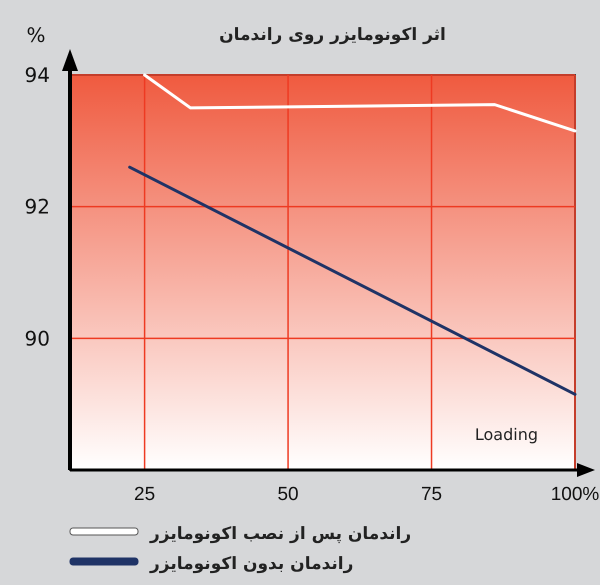  I want to click on y-tick-label: 94, so click(37, 75).